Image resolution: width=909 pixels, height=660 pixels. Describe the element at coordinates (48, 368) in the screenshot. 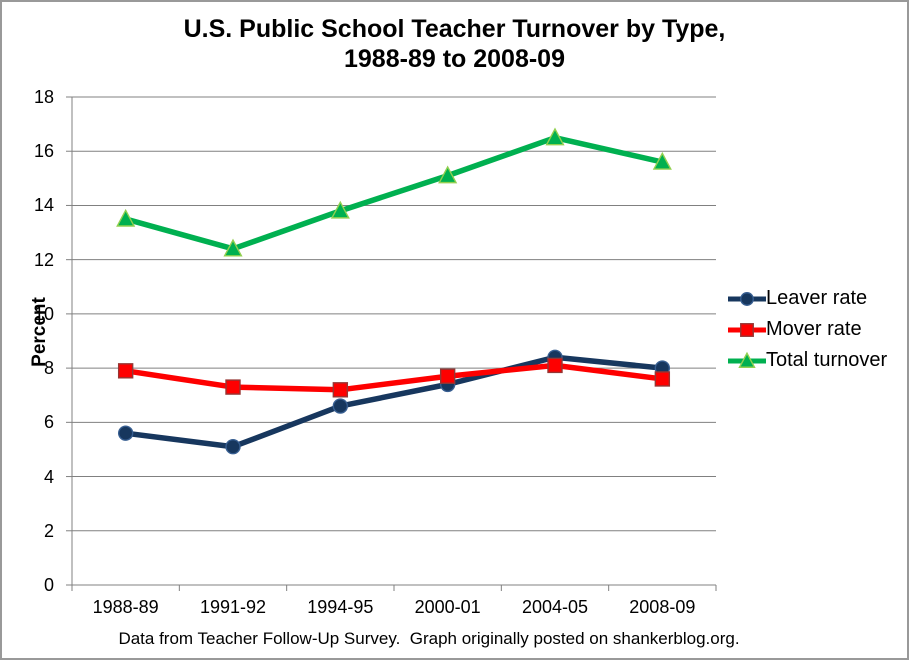

I see `y-tick-label: 8` at that location.